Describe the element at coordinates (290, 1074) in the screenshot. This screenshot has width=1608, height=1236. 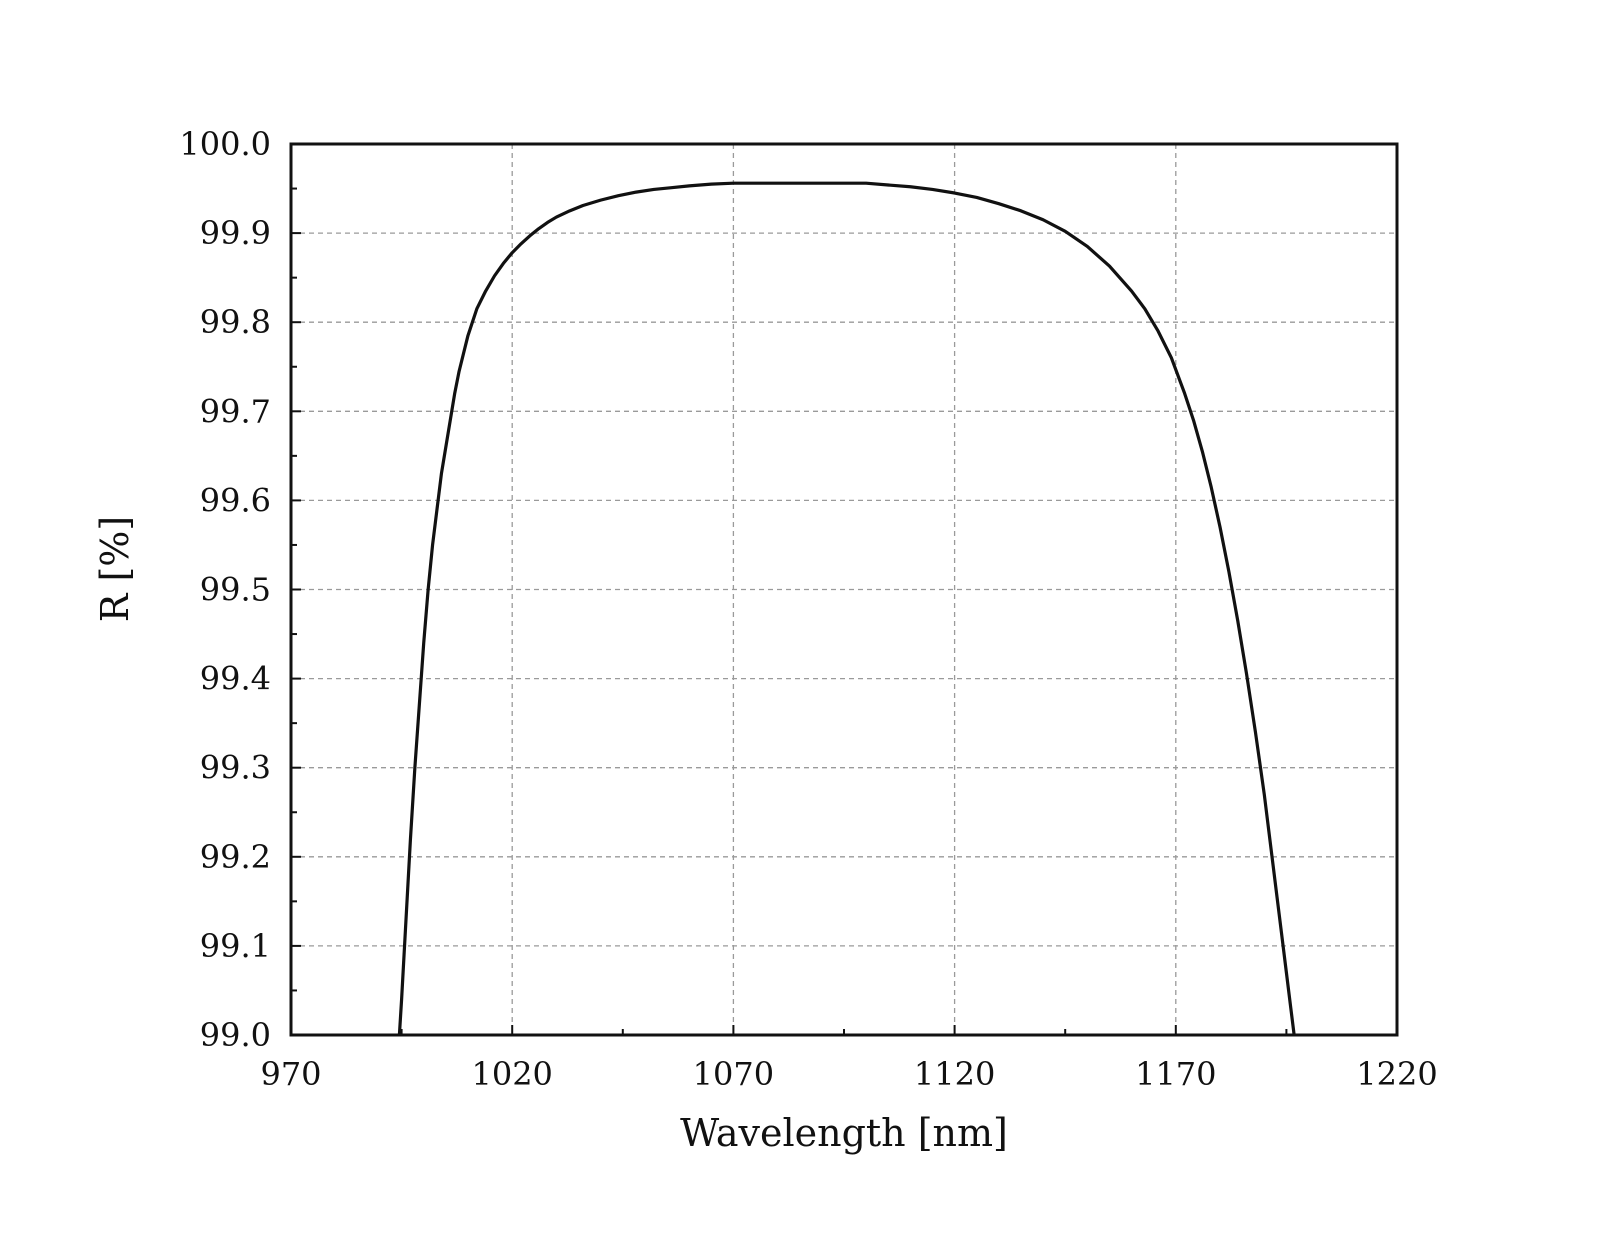
I see `x-tick-label: 970` at that location.